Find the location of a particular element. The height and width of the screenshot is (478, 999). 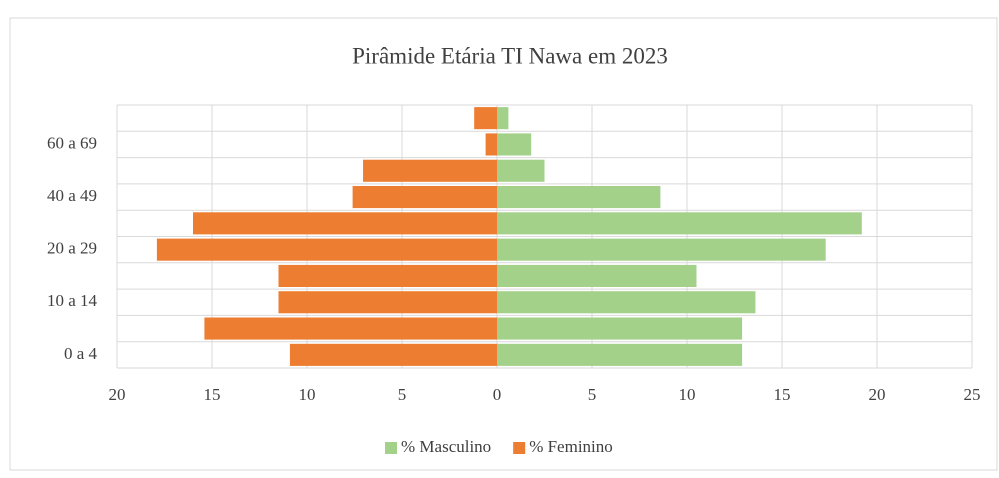

chart-title: Pirâmide Etária TI Nawa em 2023 is located at coordinates (510, 55).